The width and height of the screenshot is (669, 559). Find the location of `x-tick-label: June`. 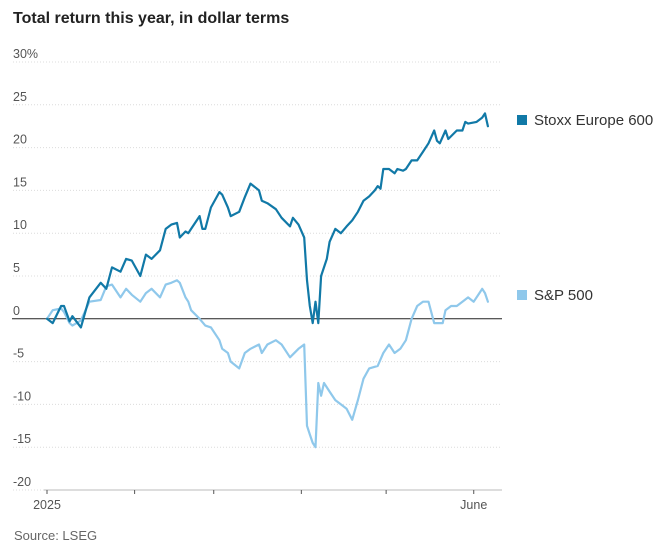

x-tick-label: June is located at coordinates (473, 505).